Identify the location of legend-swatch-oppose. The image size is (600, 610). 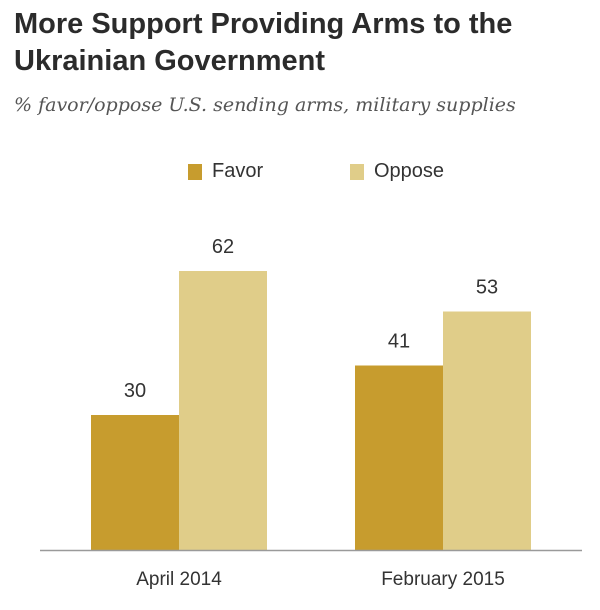
(357, 171).